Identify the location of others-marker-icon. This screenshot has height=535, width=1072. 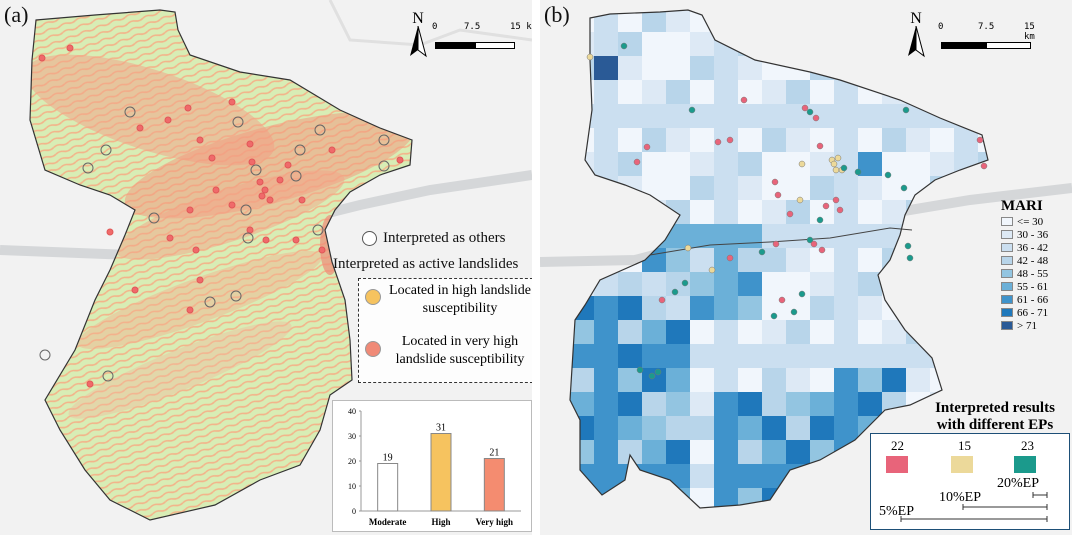
(369, 238).